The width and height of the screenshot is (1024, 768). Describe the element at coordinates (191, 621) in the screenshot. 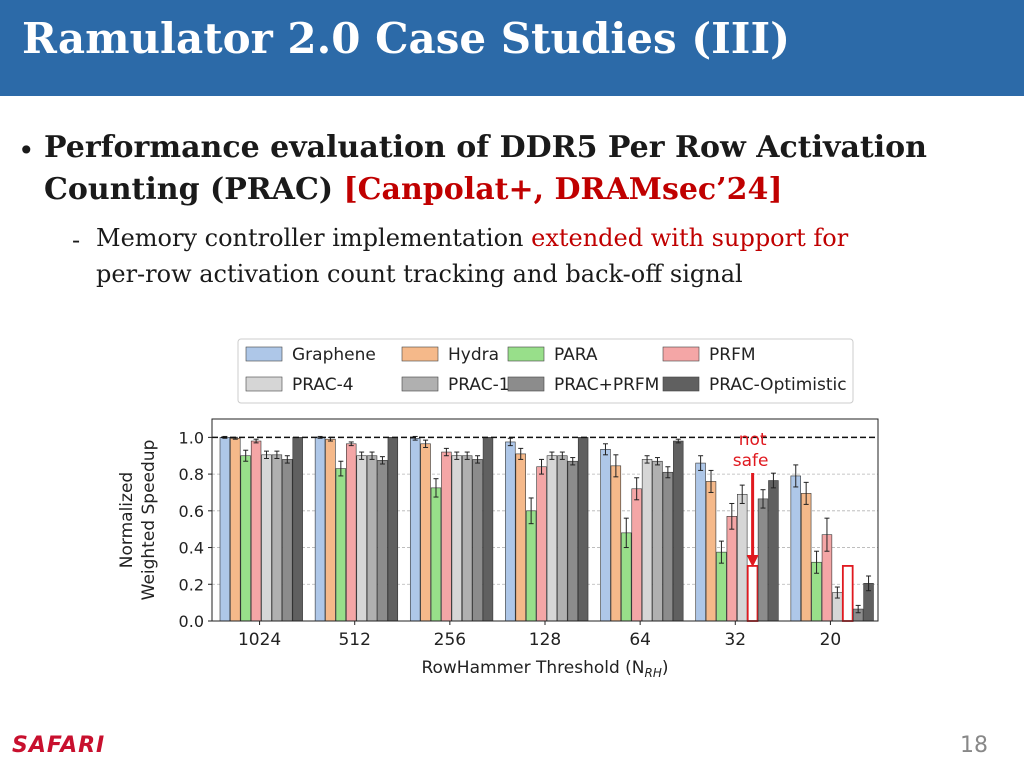

I see `y-tick-label: 0.0` at that location.